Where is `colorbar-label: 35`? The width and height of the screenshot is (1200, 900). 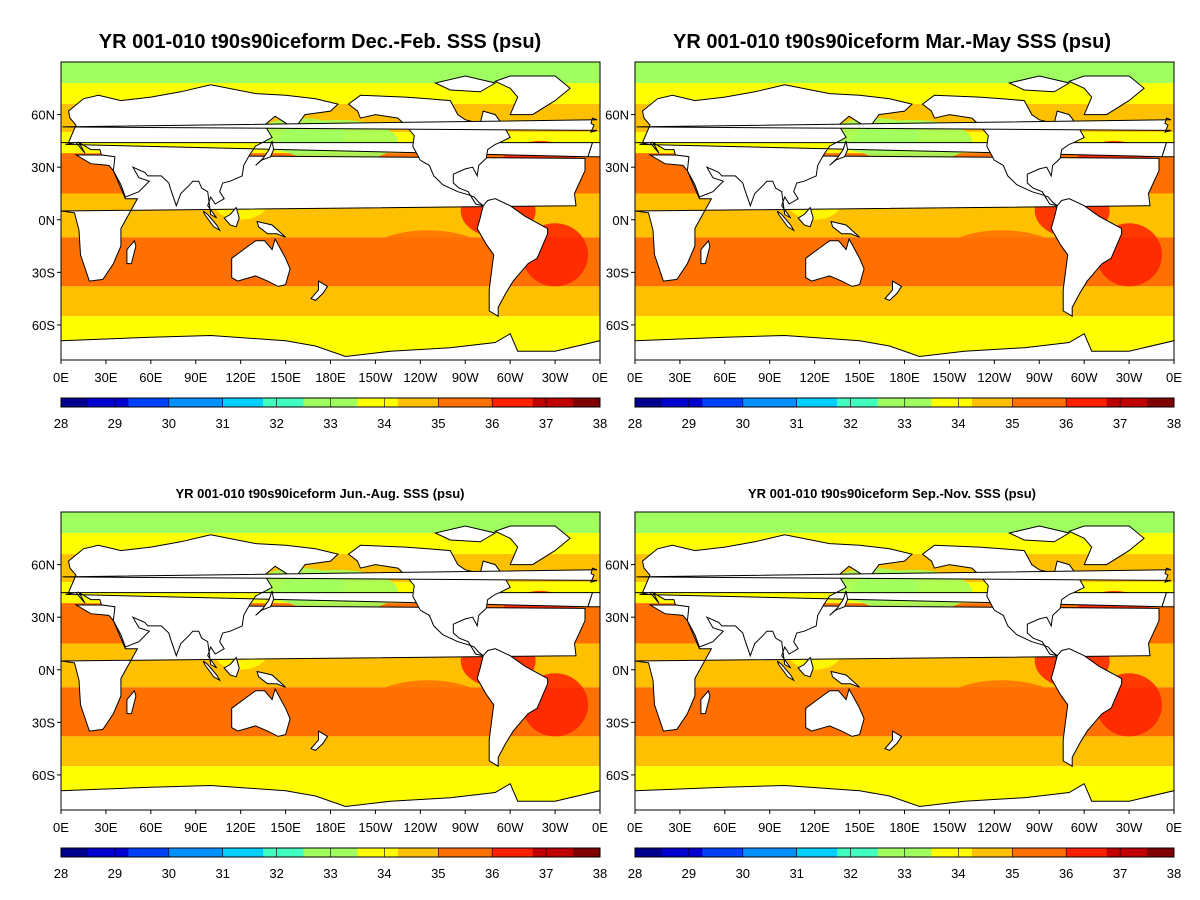
colorbar-label: 35 is located at coordinates (1012, 423).